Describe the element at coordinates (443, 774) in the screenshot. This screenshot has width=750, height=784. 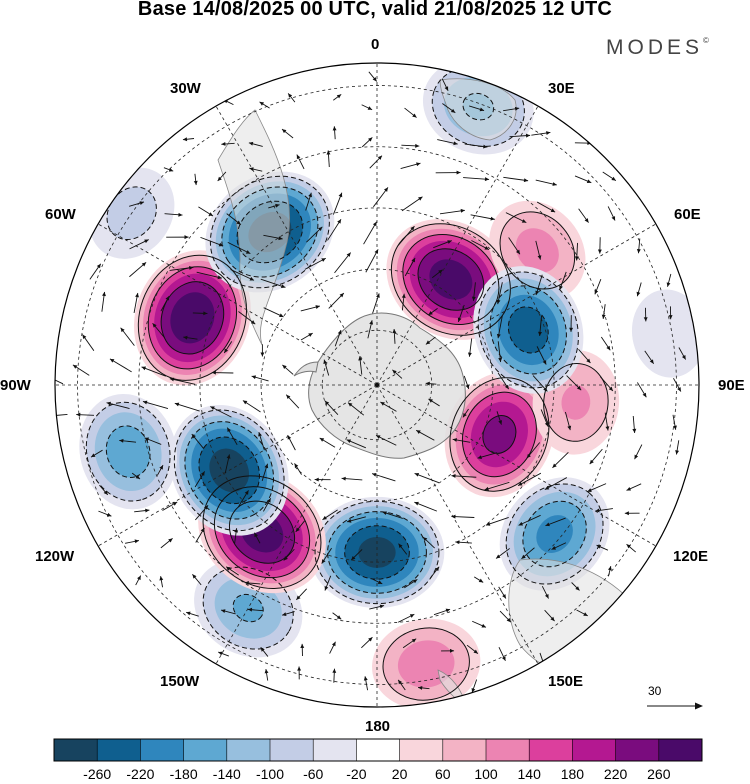
I see `colorbar-tick-label: 60` at that location.